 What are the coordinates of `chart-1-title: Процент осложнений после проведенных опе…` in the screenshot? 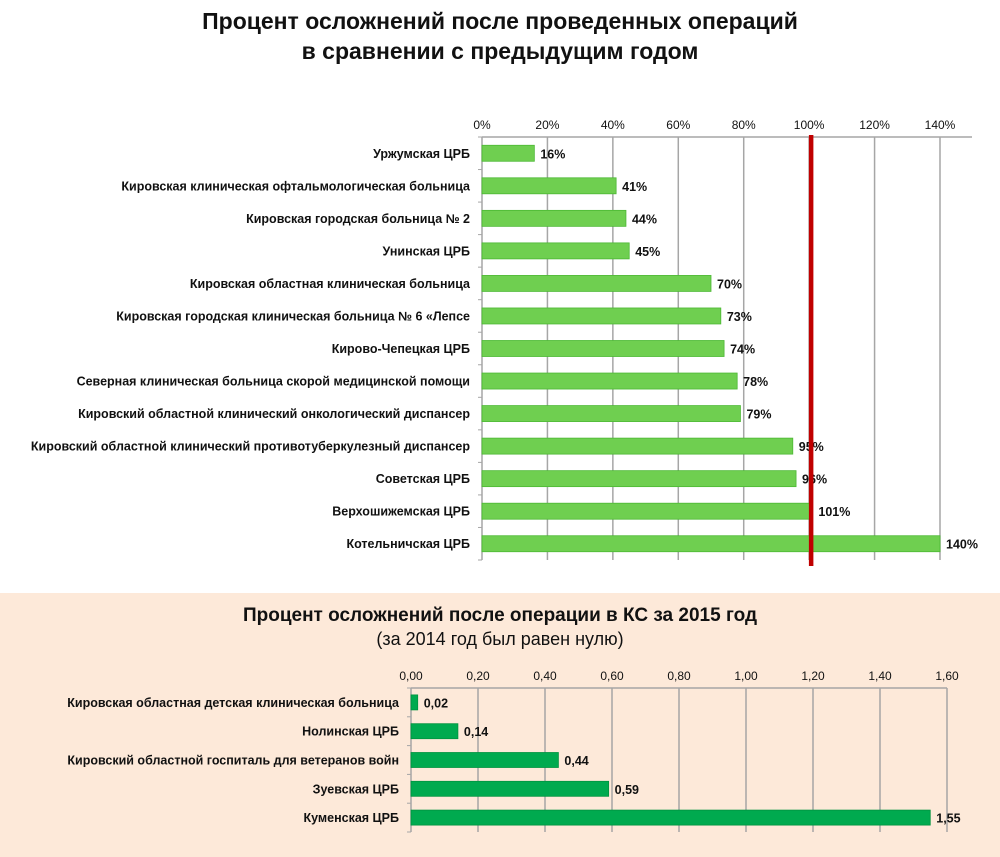 It's located at (500, 36).